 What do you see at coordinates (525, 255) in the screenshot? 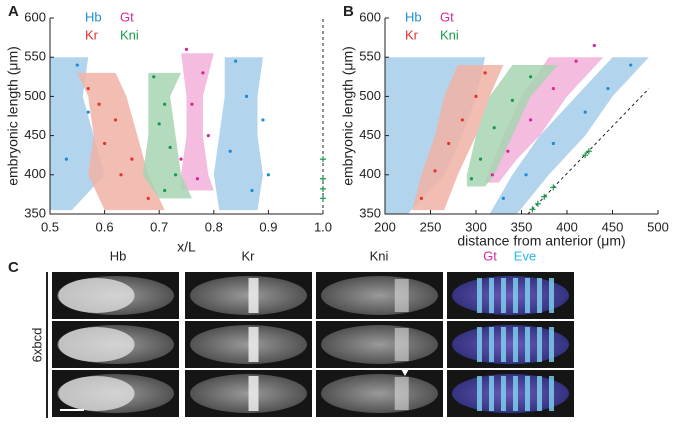
I see `merge-label: Eve` at bounding box center [525, 255].